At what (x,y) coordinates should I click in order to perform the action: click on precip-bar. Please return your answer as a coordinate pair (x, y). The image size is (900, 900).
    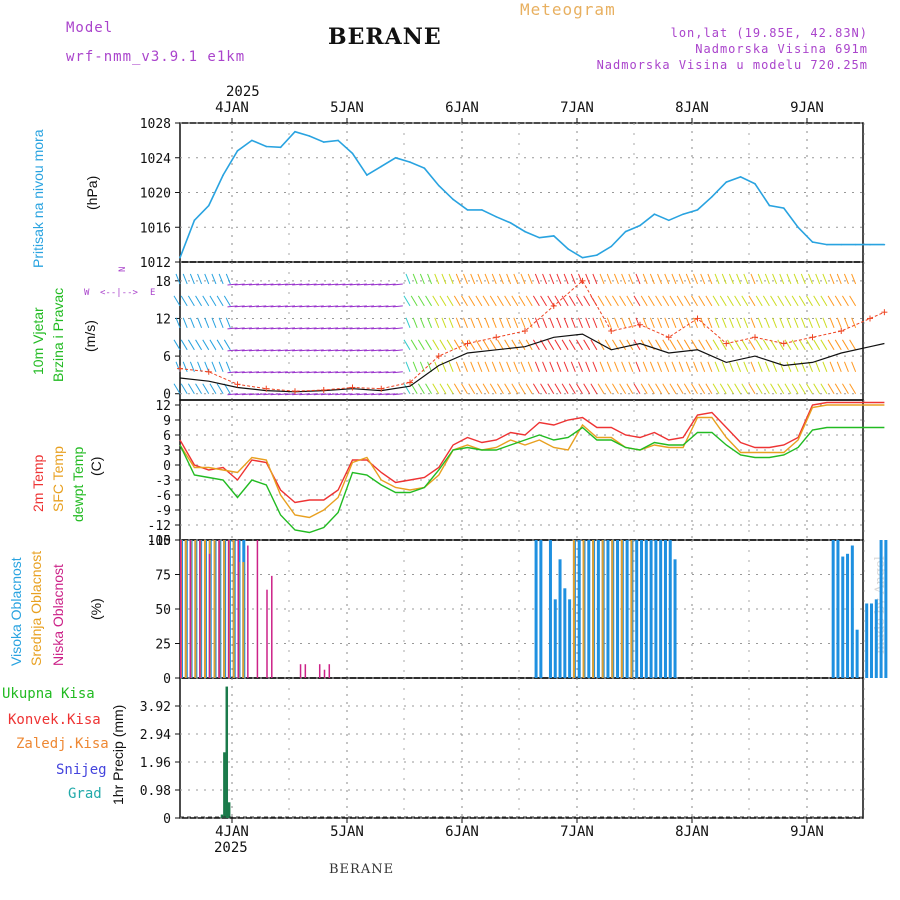
    Looking at the image, I should click on (224, 785).